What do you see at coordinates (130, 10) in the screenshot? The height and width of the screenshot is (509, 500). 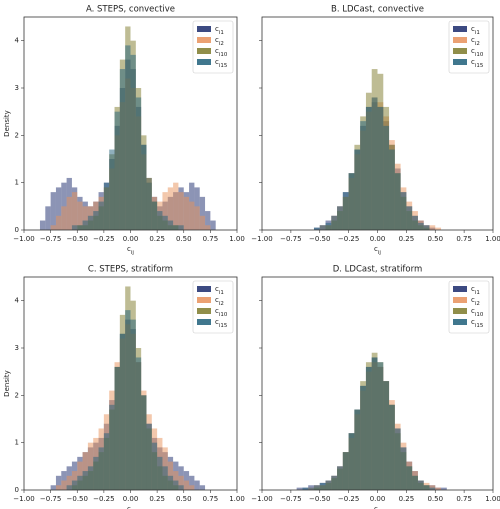 I see `panel-title: A. STEPS, convective` at bounding box center [130, 10].